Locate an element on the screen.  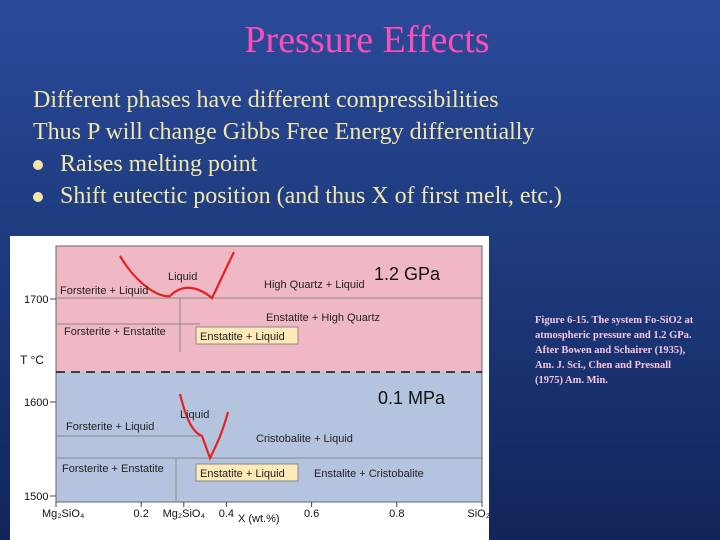
hp-enstatite-liquid-box is located at coordinates (247, 335).